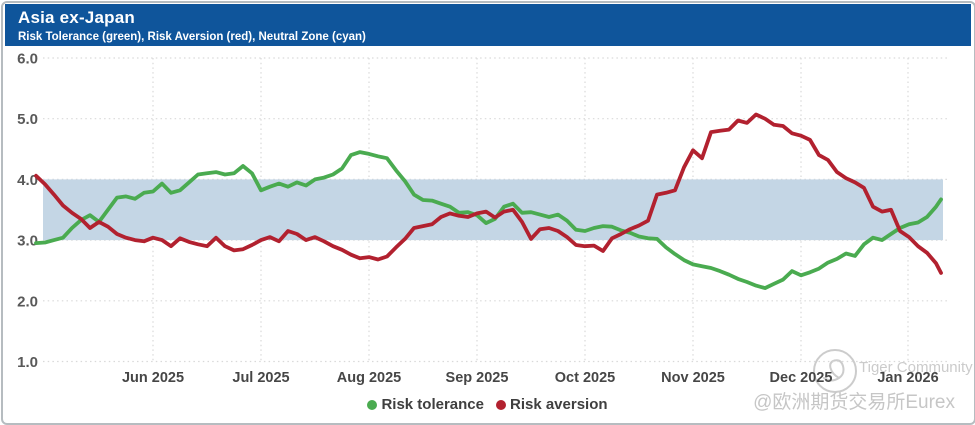  What do you see at coordinates (585, 378) in the screenshot?
I see `x-axis-label: Oct 2025` at bounding box center [585, 378].